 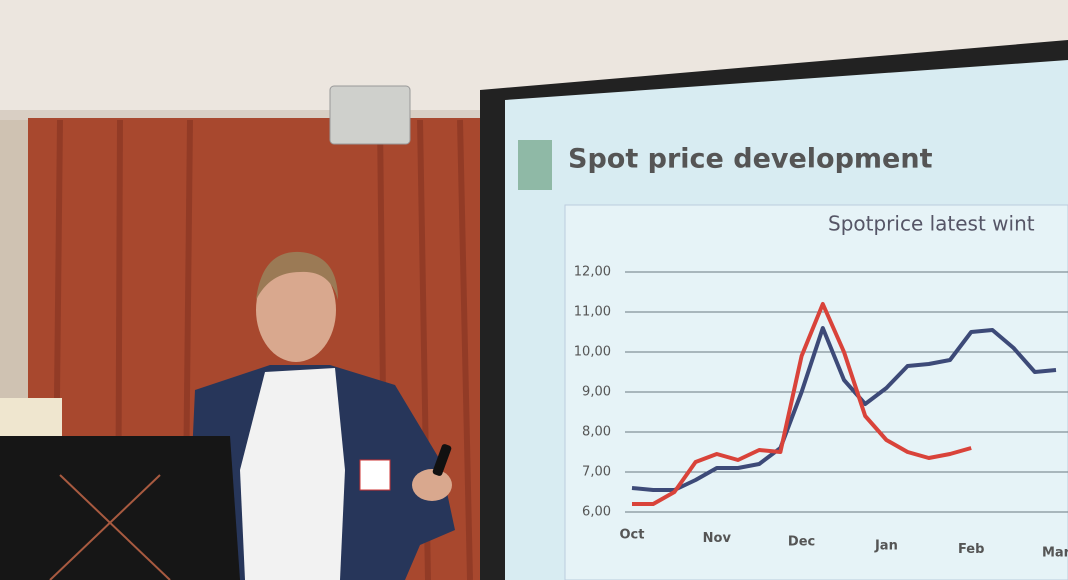 What do you see at coordinates (750, 159) in the screenshot?
I see `slide-title: Spot price development` at bounding box center [750, 159].